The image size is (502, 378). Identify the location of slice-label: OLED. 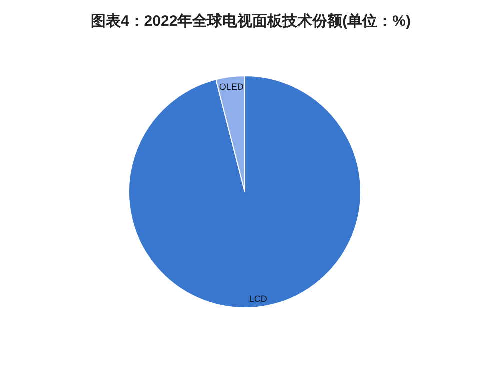
(231, 87).